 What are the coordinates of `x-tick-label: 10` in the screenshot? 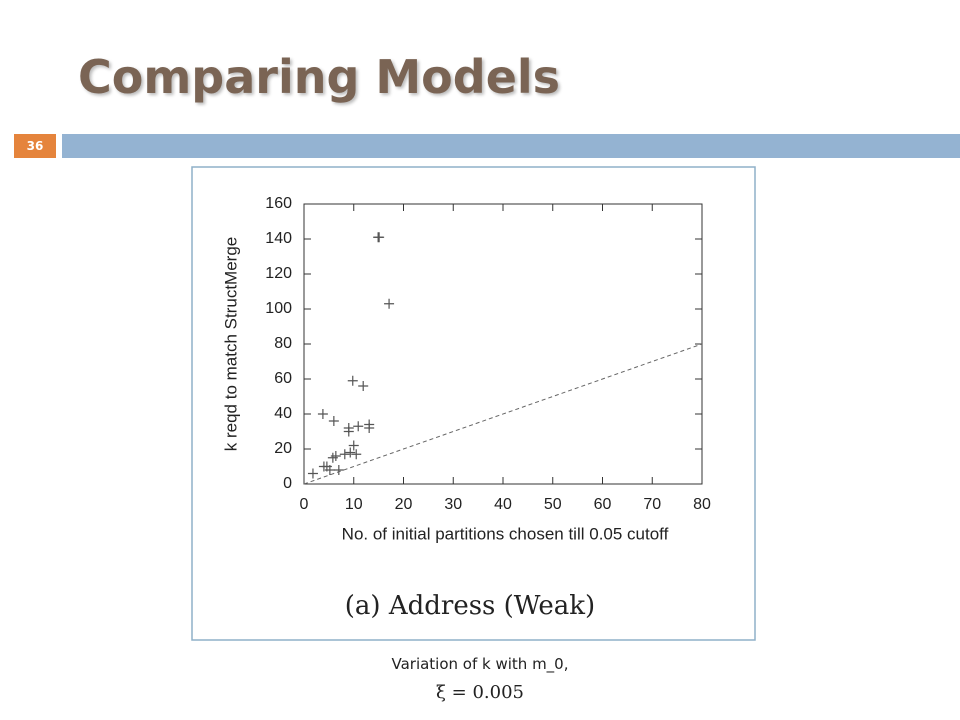 It's located at (354, 504).